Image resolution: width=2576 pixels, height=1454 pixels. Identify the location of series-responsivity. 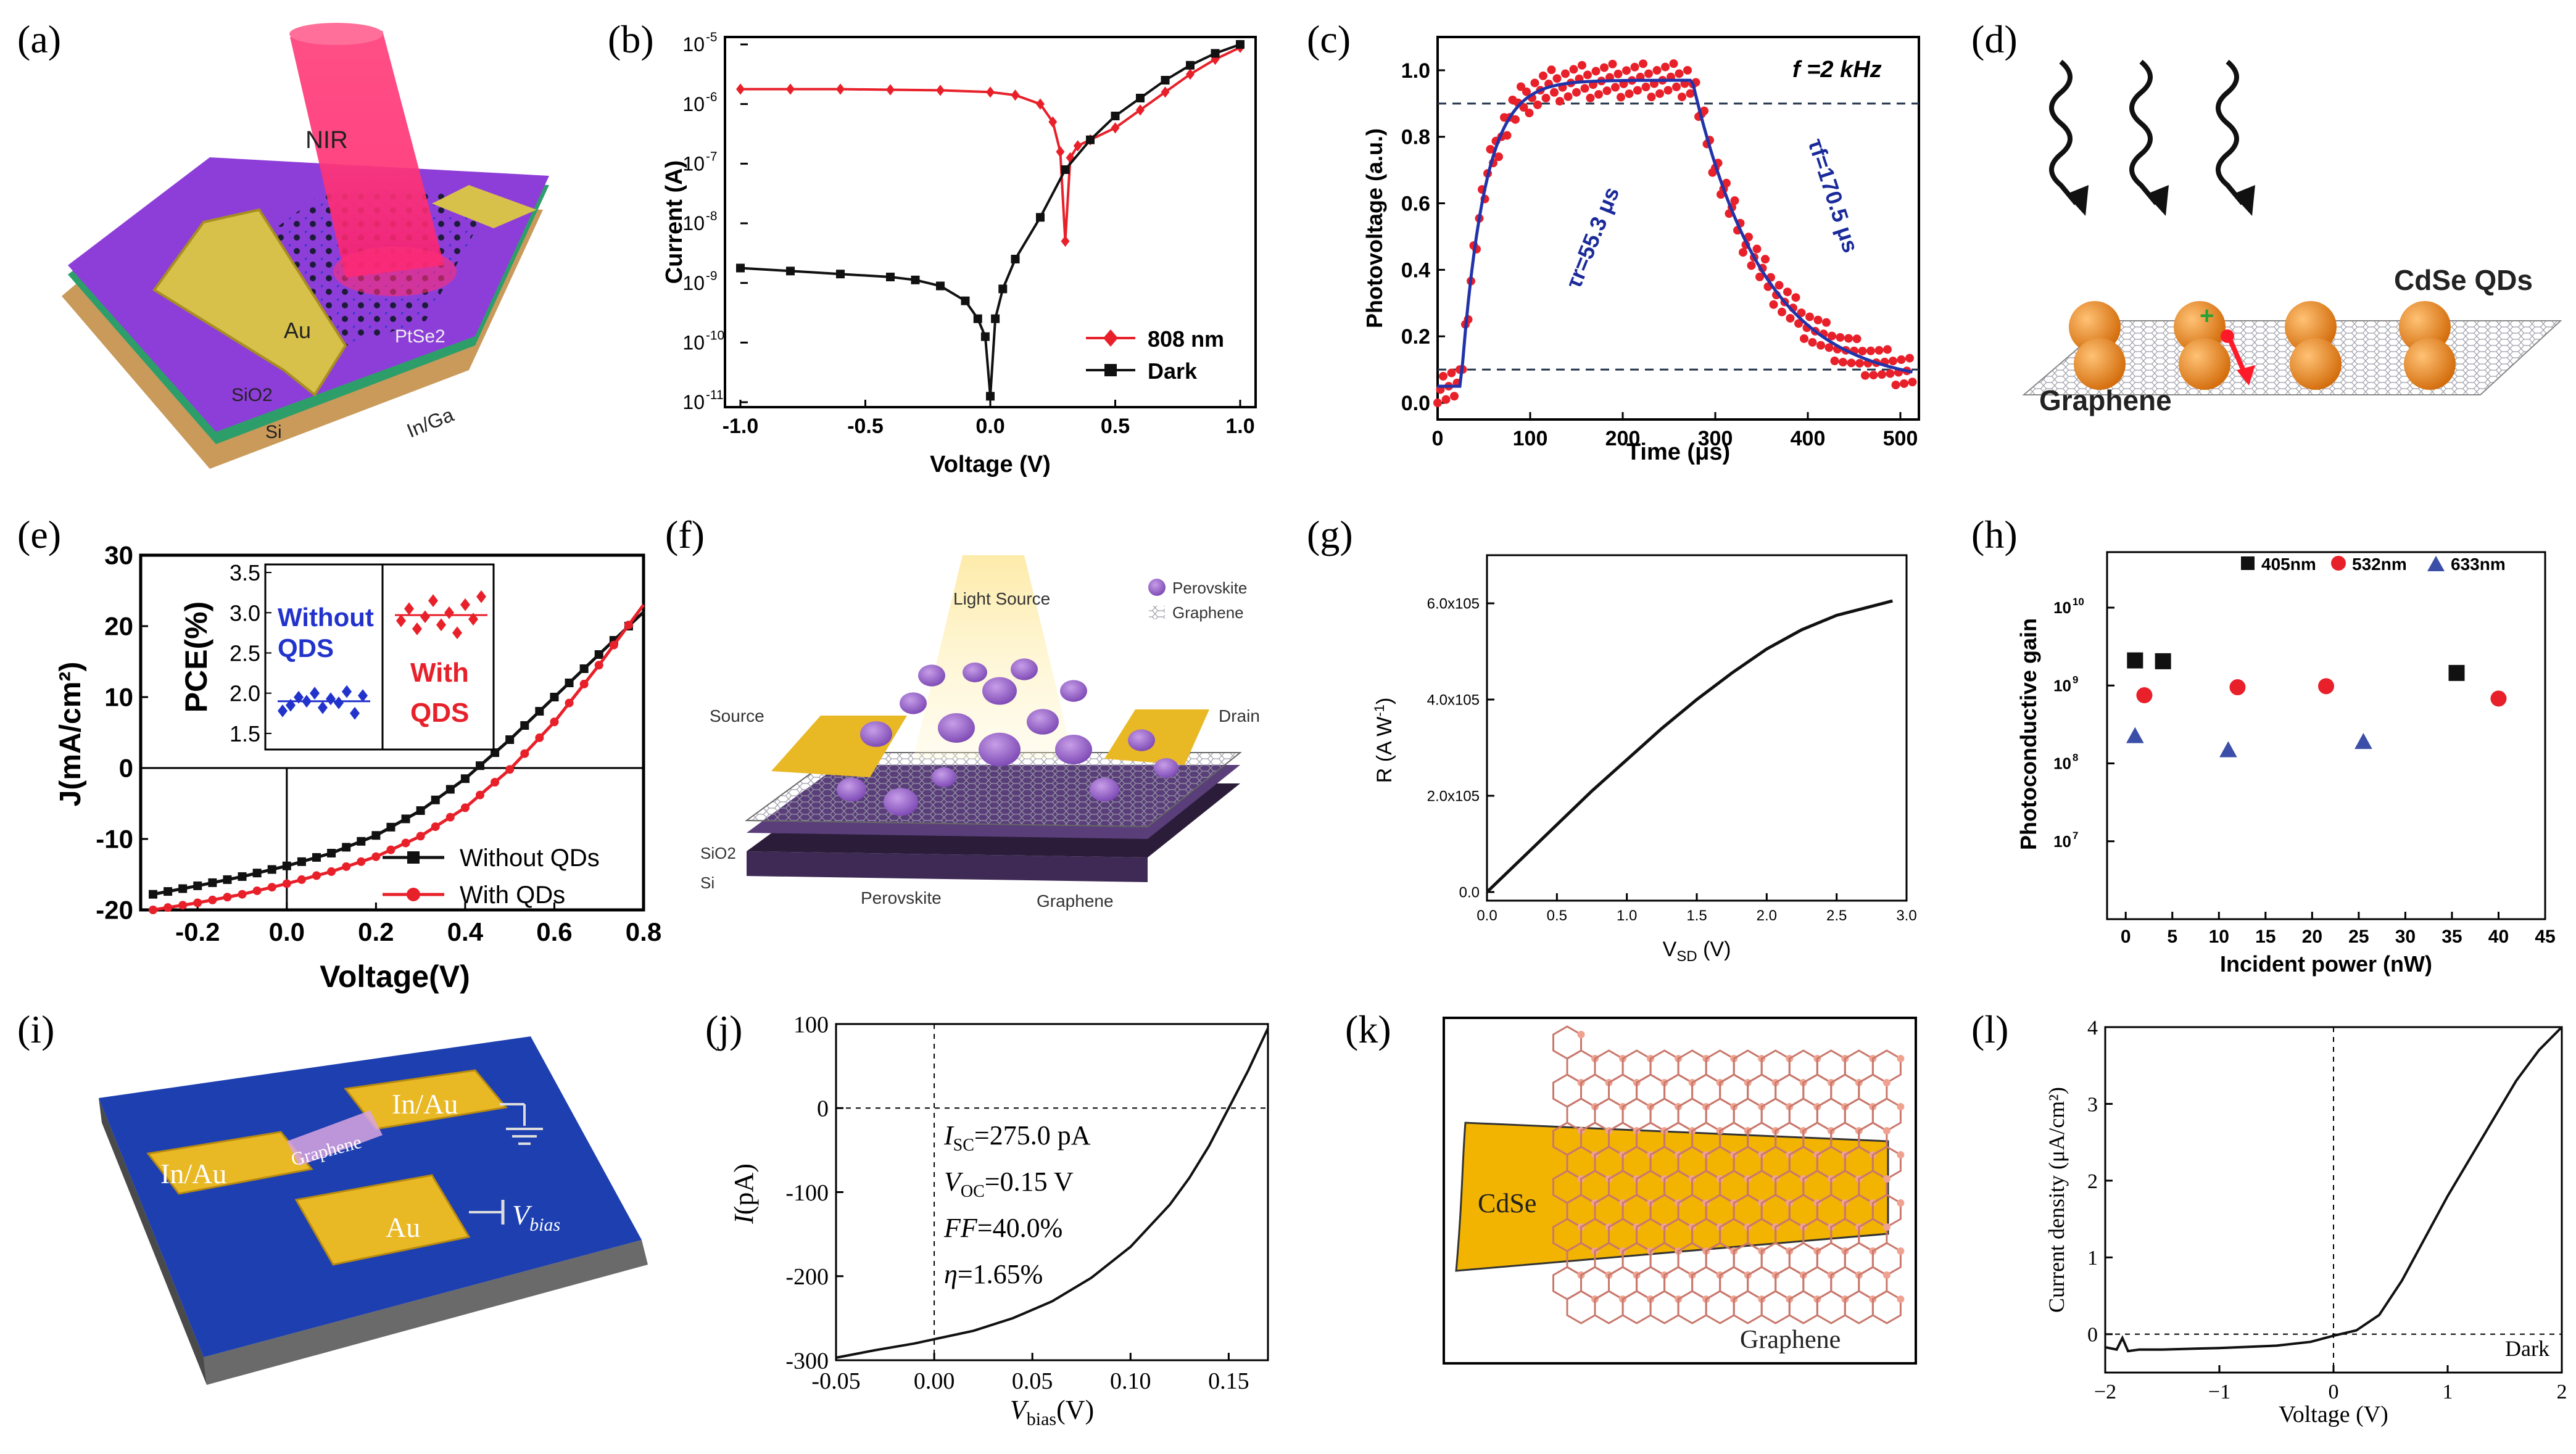
(1689, 746).